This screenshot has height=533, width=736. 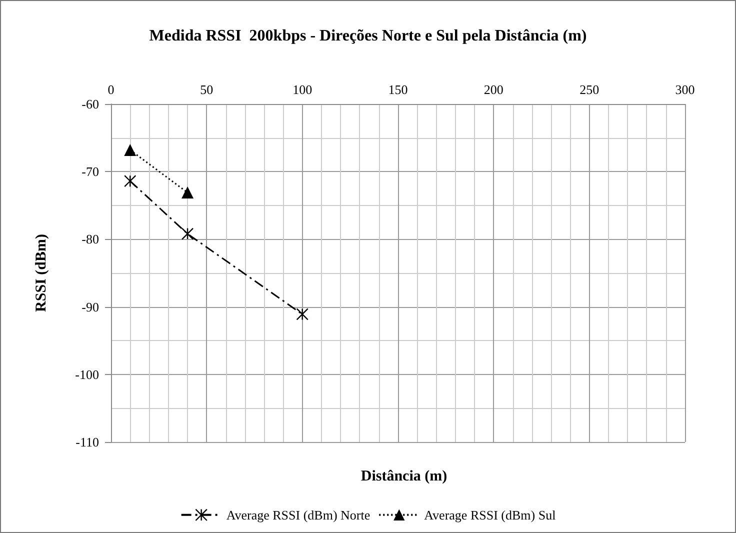 What do you see at coordinates (90, 239) in the screenshot?
I see `y-tick-label: -80` at bounding box center [90, 239].